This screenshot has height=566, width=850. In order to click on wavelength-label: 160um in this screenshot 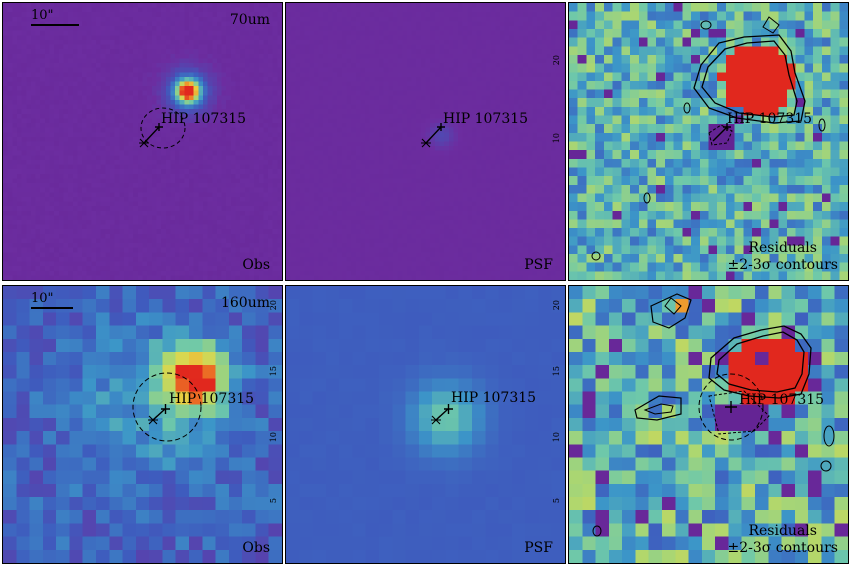, I will do `click(245, 303)`.